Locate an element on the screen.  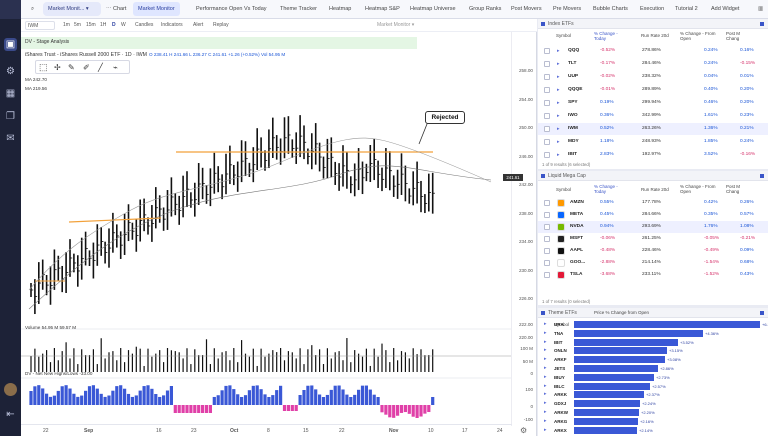
layout-icon: ▣ is located at coordinates (10, 44).